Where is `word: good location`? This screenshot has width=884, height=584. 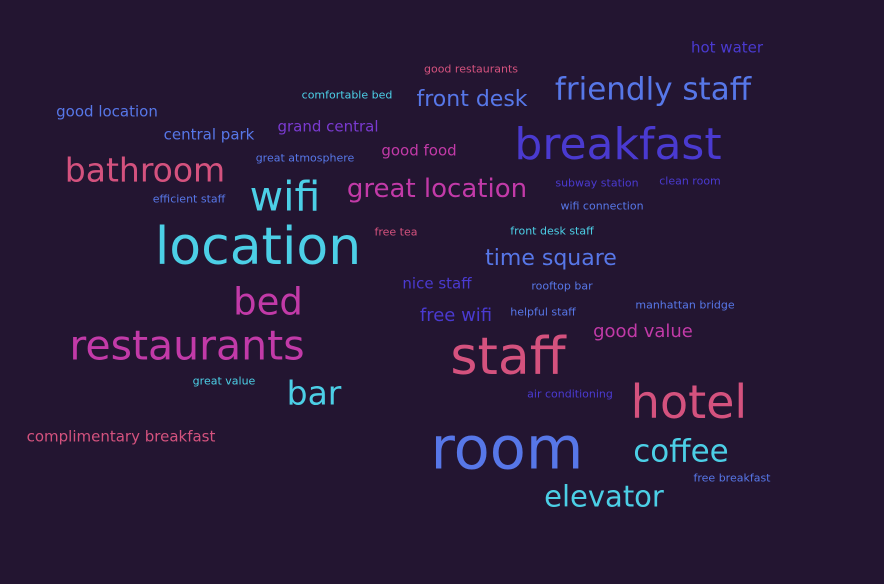
word: good location is located at coordinates (107, 111).